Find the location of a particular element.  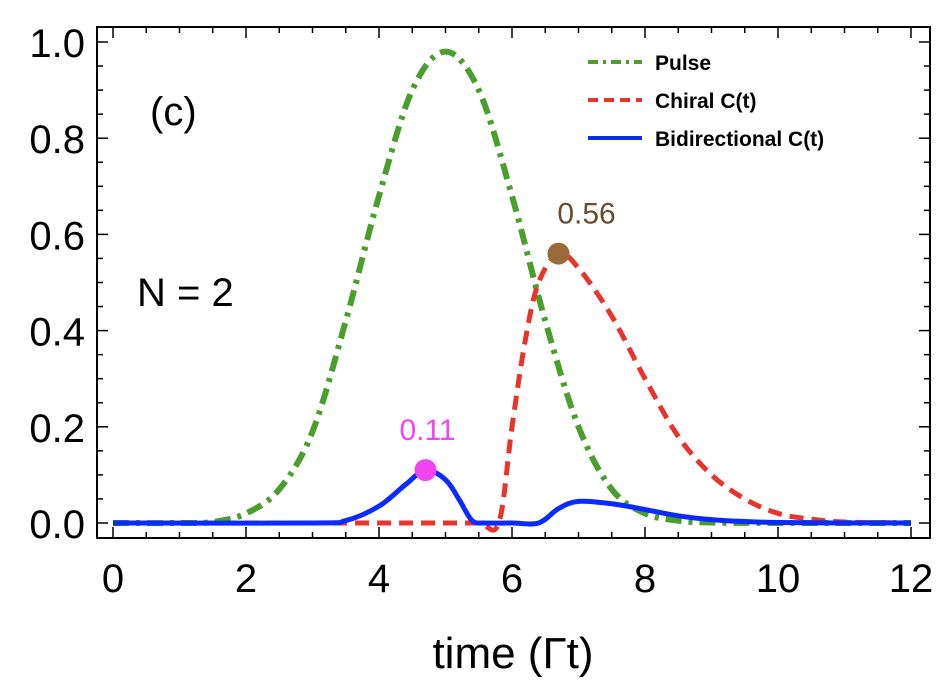

y-tick-label: 1.0 is located at coordinates (57, 44).